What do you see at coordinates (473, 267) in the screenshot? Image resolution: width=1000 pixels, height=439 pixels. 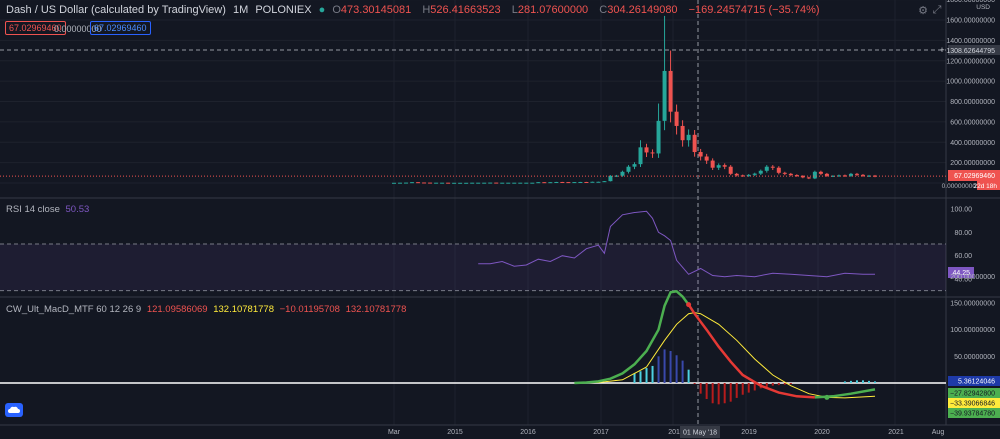 I see `rsi-band` at bounding box center [473, 267].